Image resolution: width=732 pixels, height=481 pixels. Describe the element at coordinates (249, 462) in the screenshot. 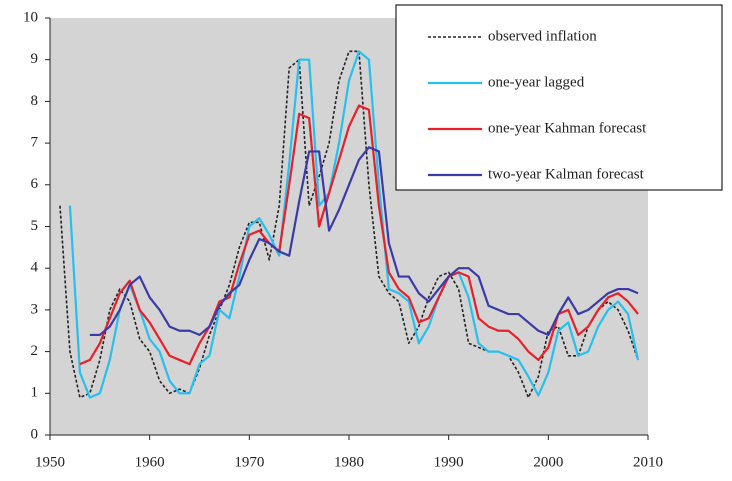

I see `x-tick-label: 1970` at that location.